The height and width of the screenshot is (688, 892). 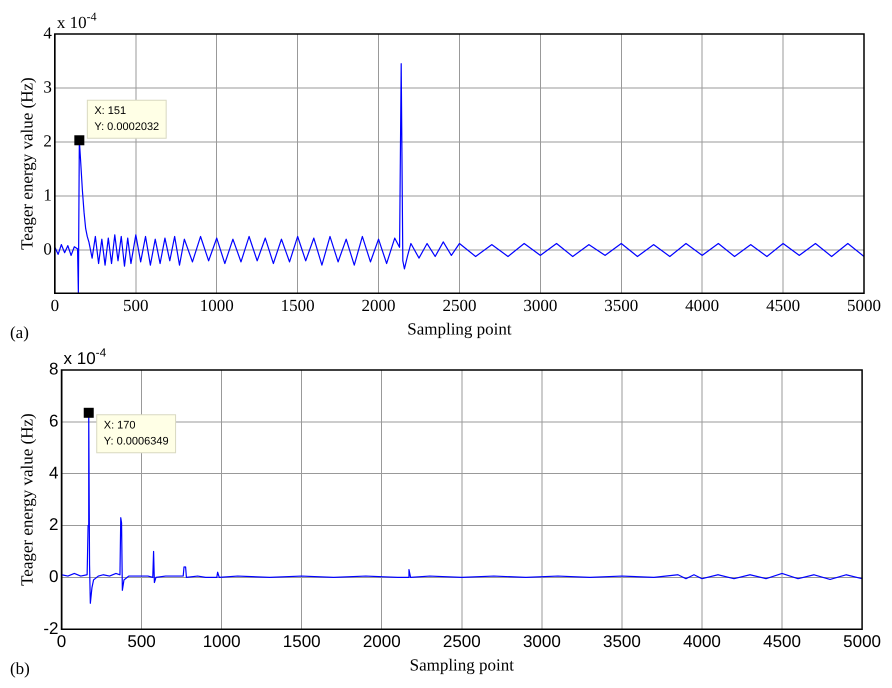 What do you see at coordinates (20, 668) in the screenshot?
I see `text: (b)` at bounding box center [20, 668].